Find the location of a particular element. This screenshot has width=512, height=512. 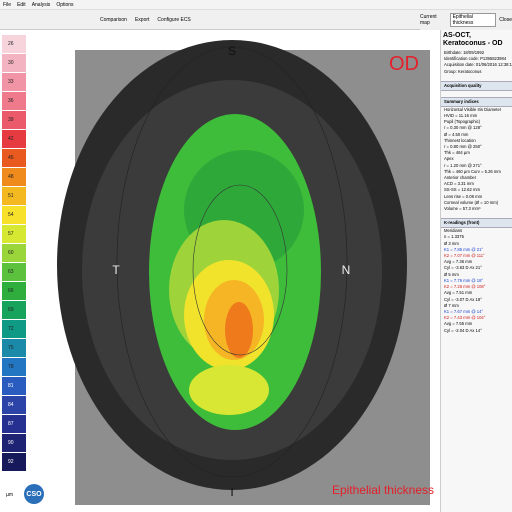

scale-cell: 69 is located at coordinates (14, 310).